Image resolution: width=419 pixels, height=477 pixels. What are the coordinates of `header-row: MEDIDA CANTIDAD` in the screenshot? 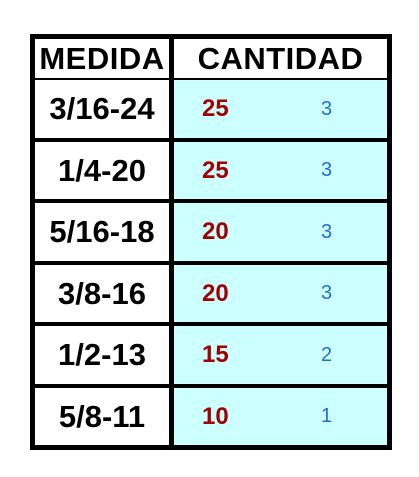 It's located at (211, 57).